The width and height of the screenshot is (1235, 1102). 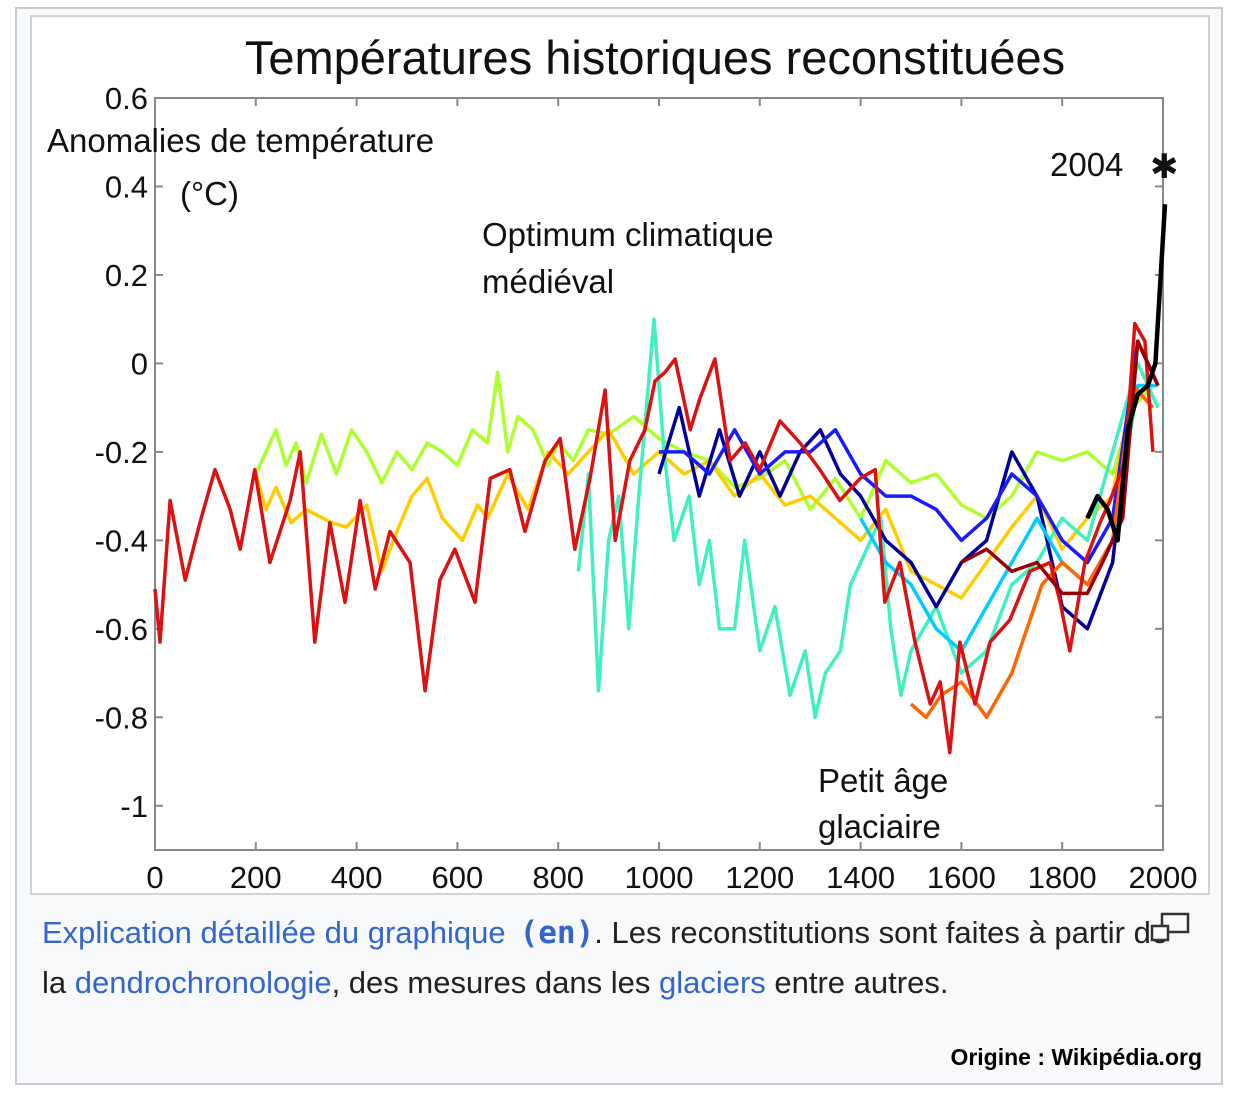 What do you see at coordinates (458, 877) in the screenshot?
I see `x-tick-label: 600` at bounding box center [458, 877].